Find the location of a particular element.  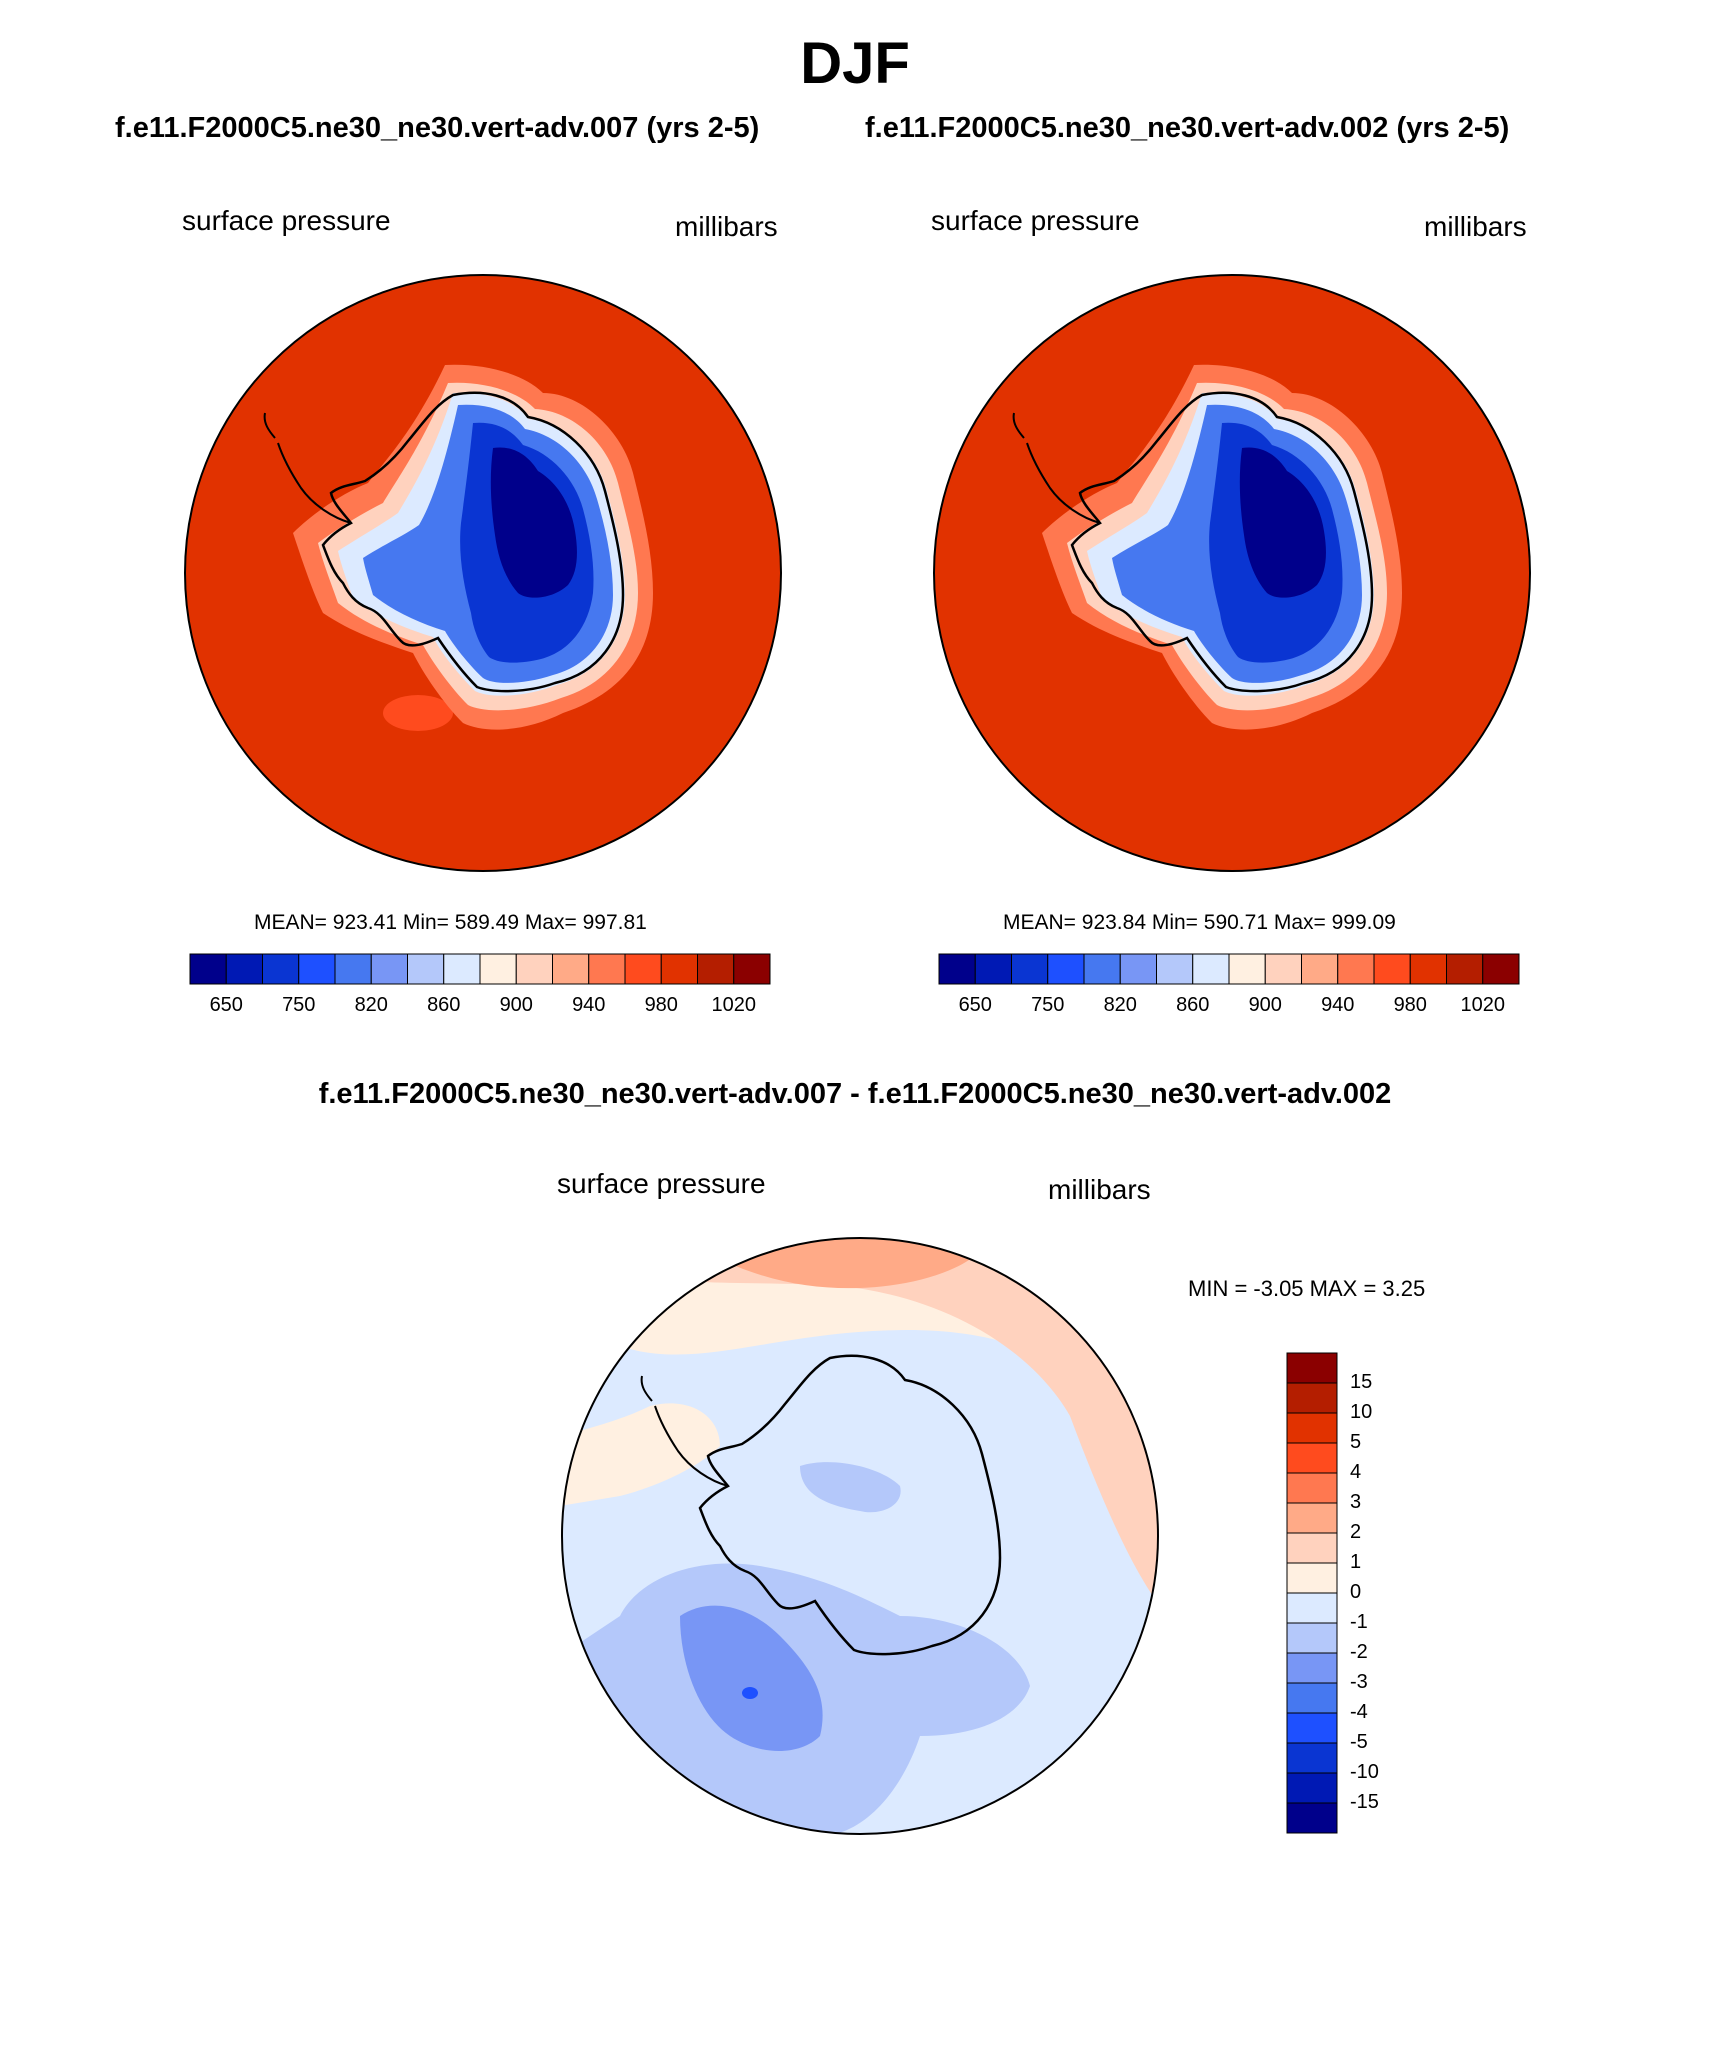

colorbar-tick-label: -10 is located at coordinates (1364, 1772).